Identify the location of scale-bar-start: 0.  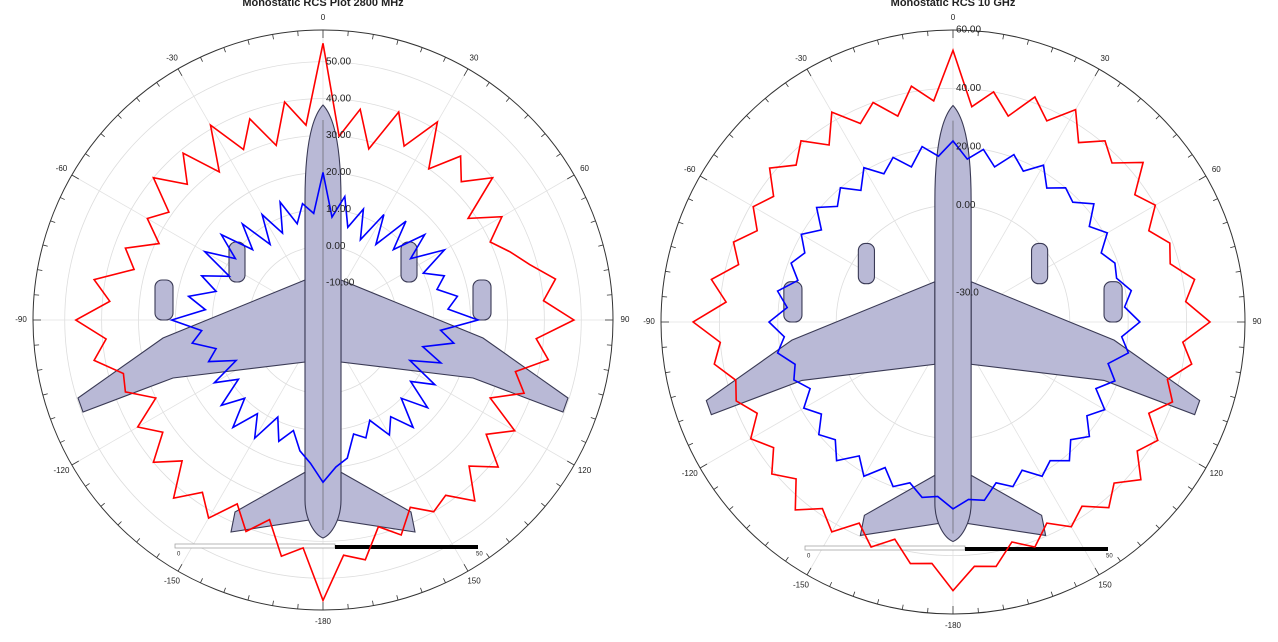
(179, 555).